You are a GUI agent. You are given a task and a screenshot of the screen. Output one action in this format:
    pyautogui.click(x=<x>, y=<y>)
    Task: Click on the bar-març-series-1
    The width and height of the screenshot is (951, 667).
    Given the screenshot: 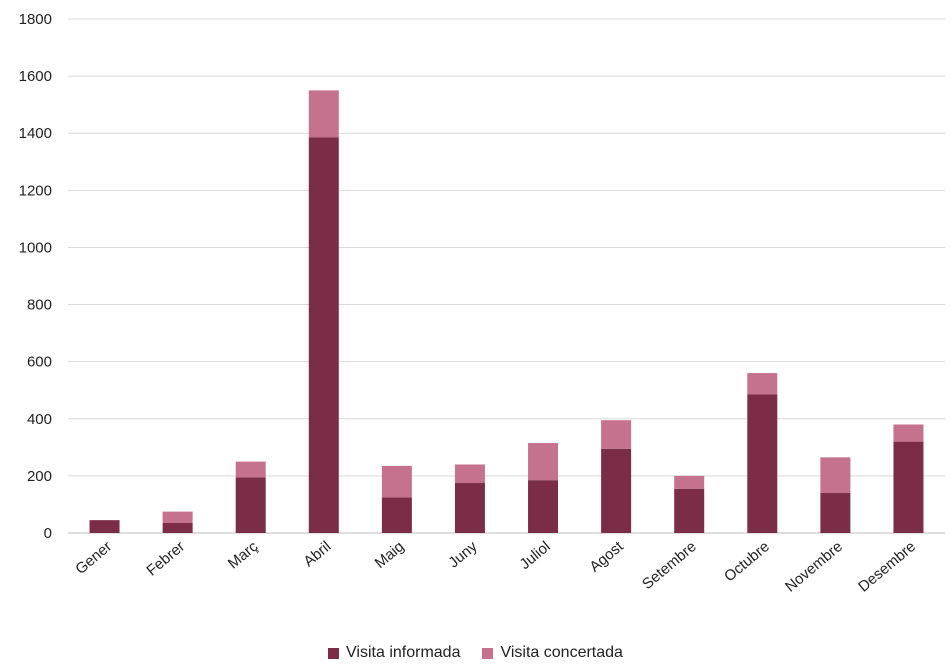 What is the action you would take?
    pyautogui.click(x=250, y=469)
    